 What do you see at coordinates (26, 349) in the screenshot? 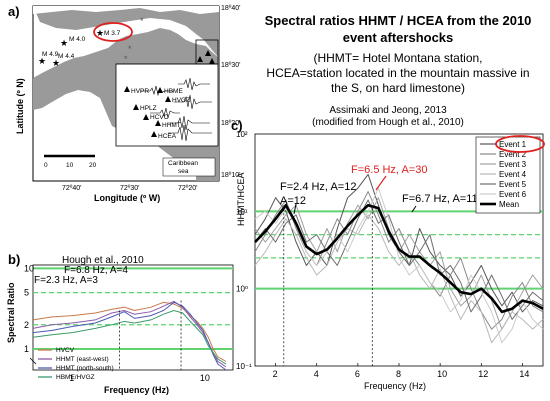
I see `panel-b-ytick: 1` at bounding box center [26, 349].